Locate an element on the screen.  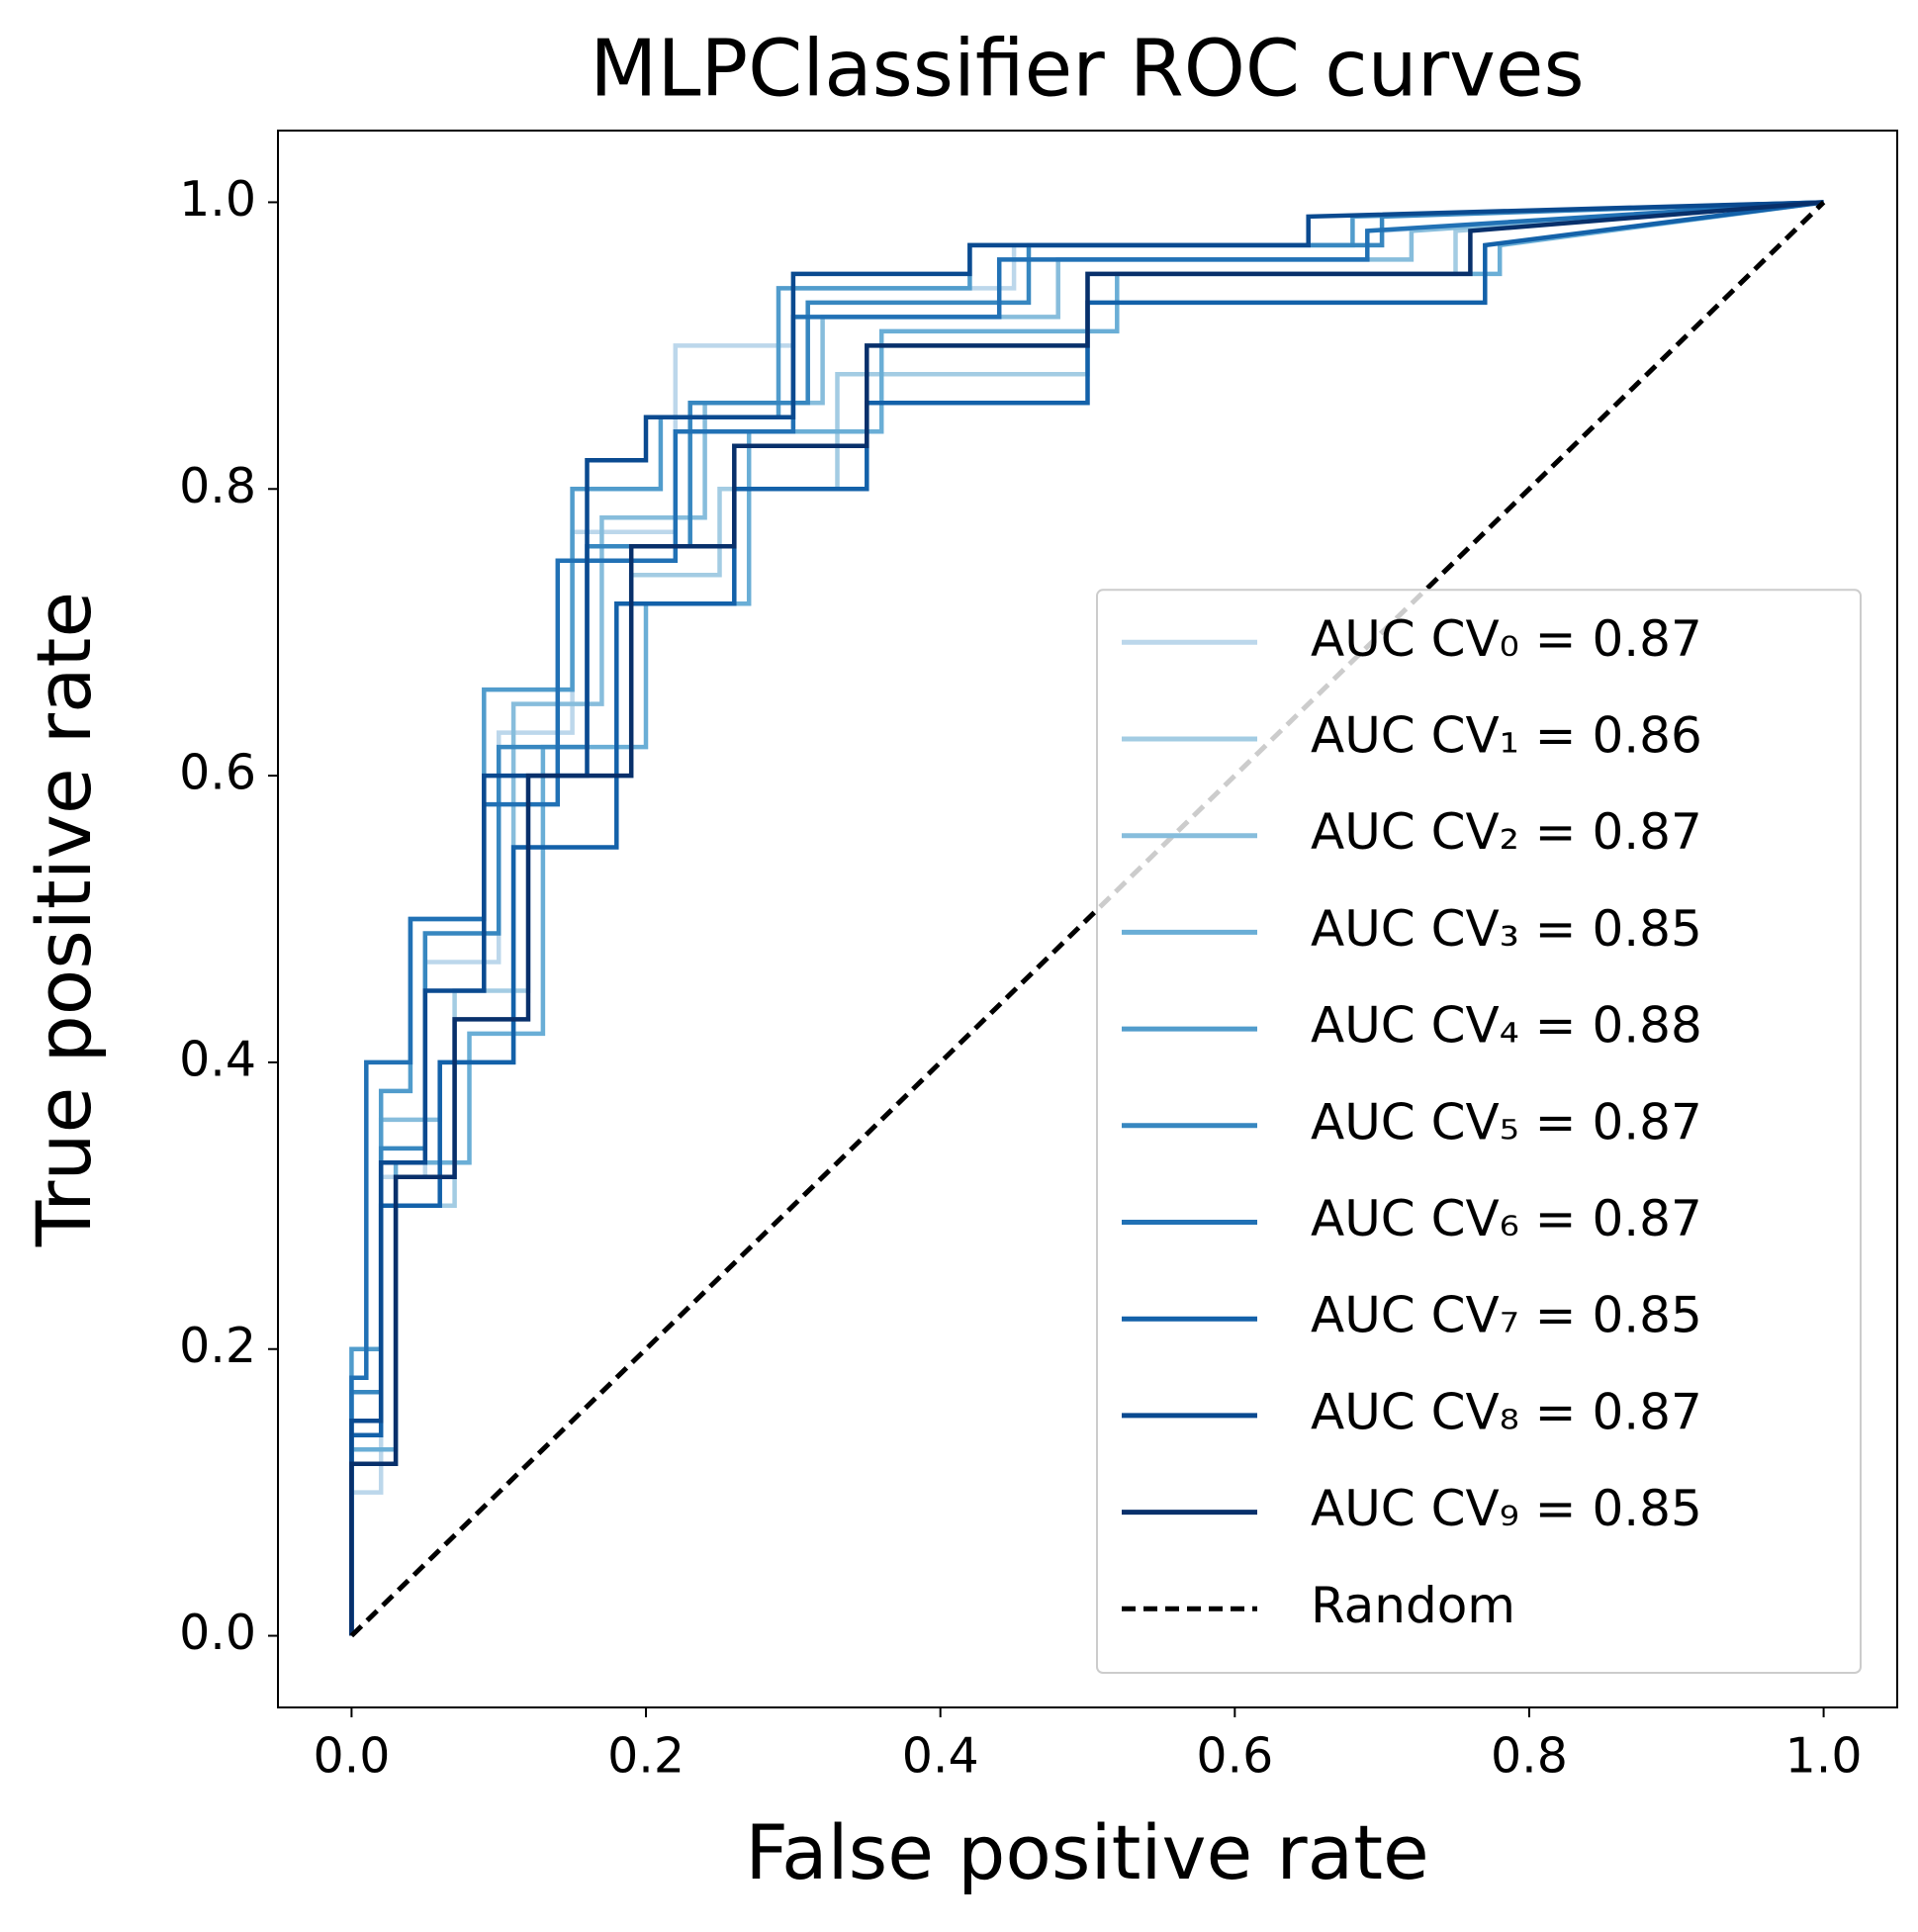
legend-label: AUC CV₁ = 0.86 is located at coordinates (1506, 736).